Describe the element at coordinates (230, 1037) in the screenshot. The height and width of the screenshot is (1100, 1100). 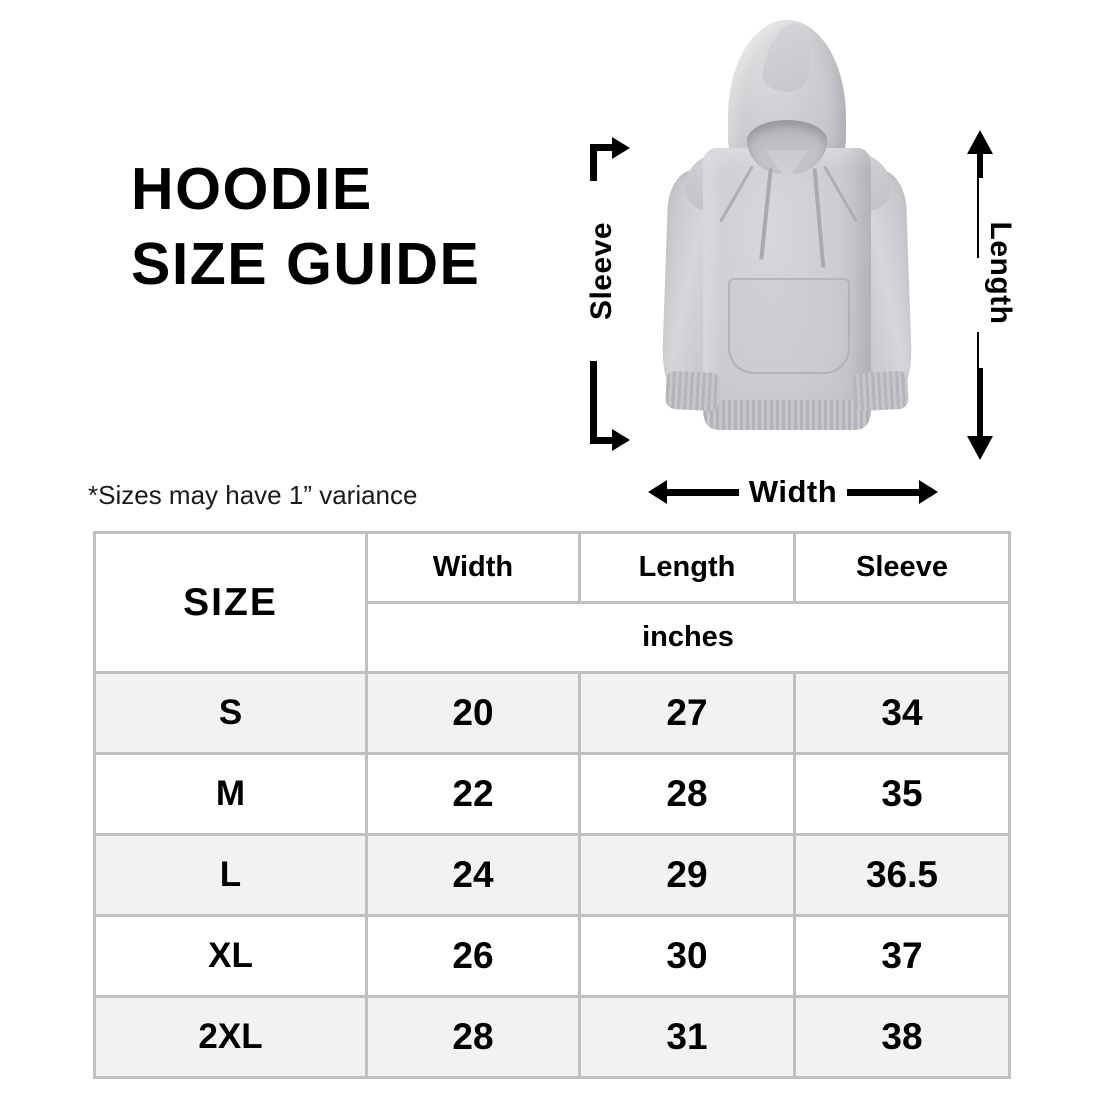
I see `cell-size: 2XL` at that location.